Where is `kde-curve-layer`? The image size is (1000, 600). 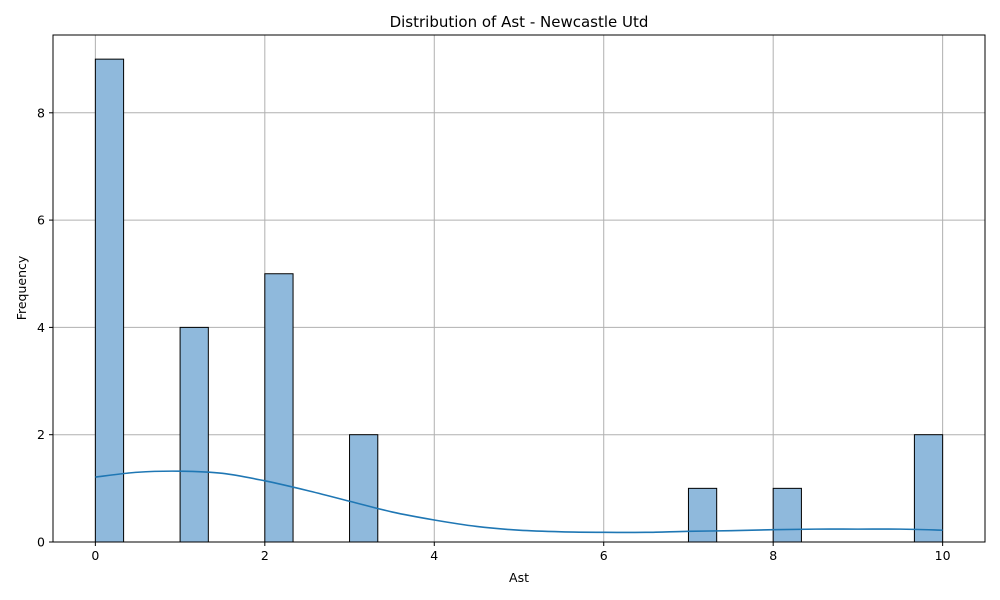
kde-curve-layer is located at coordinates (519, 502).